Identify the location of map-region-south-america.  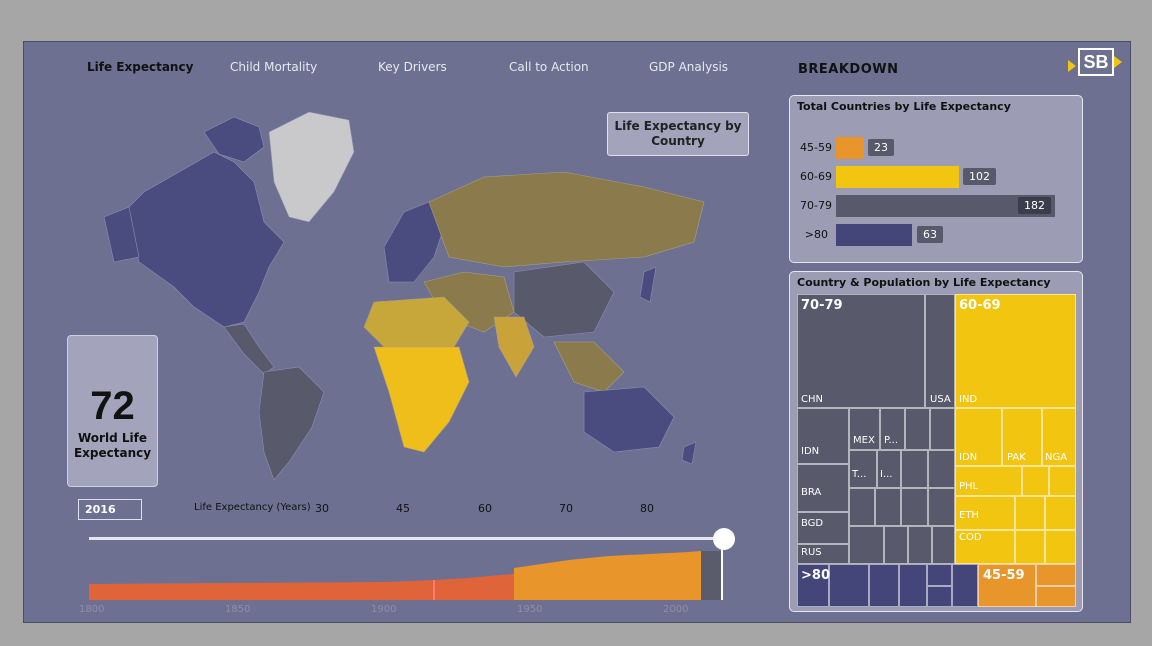
(291, 423).